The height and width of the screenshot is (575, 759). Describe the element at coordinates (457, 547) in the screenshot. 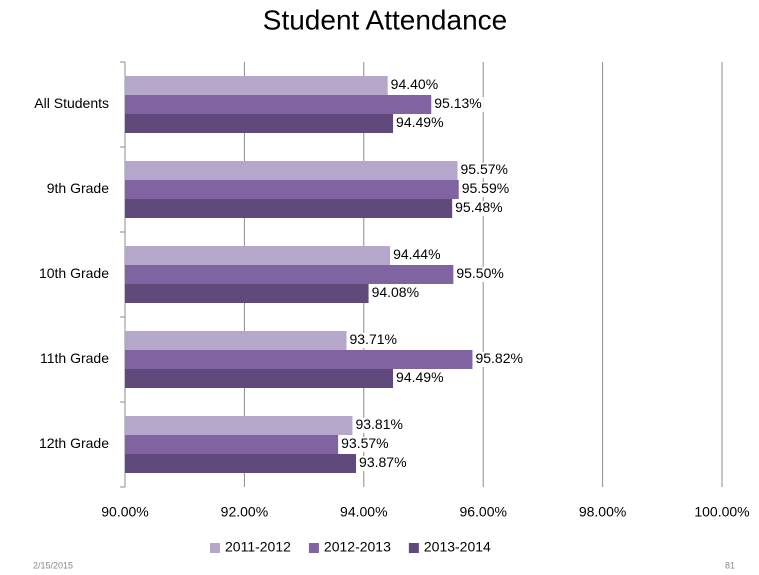

I see `legend-label: 2013-2014` at that location.